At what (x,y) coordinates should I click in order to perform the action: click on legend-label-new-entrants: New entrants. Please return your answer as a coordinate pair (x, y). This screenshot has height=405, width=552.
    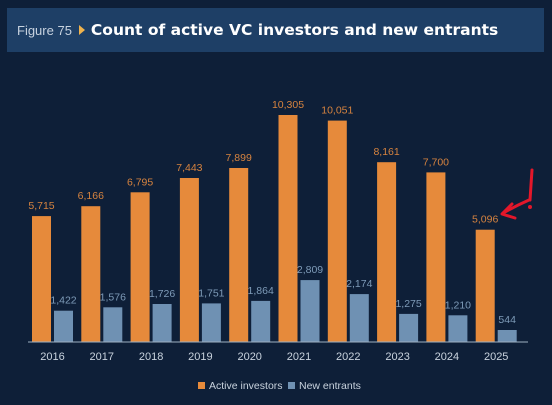
    Looking at the image, I should click on (330, 386).